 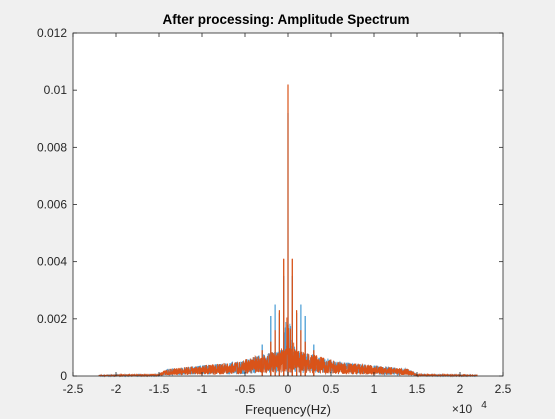 I want to click on x-tick-label: -0.5, so click(x=245, y=389).